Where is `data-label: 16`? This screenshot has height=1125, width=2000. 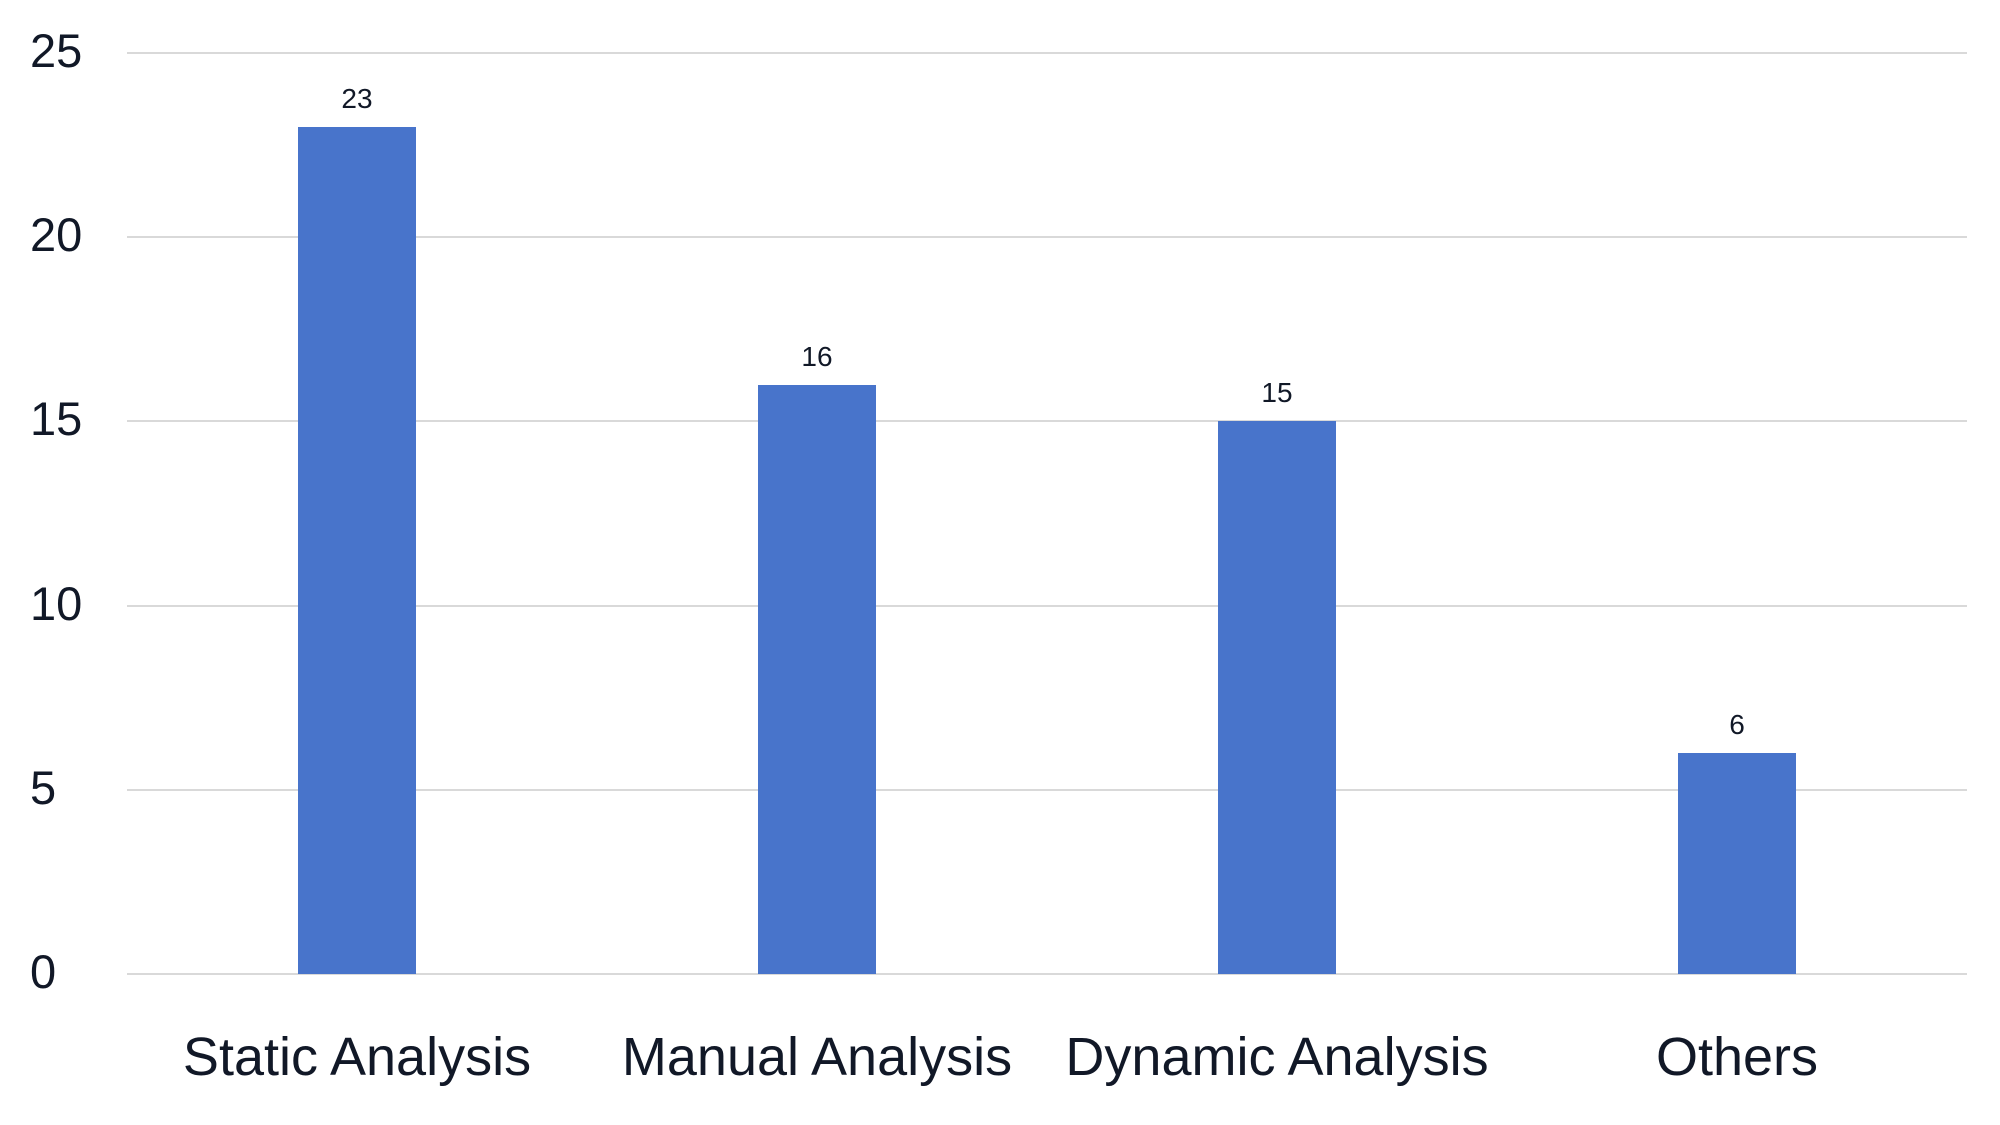 data-label: 16 is located at coordinates (817, 356).